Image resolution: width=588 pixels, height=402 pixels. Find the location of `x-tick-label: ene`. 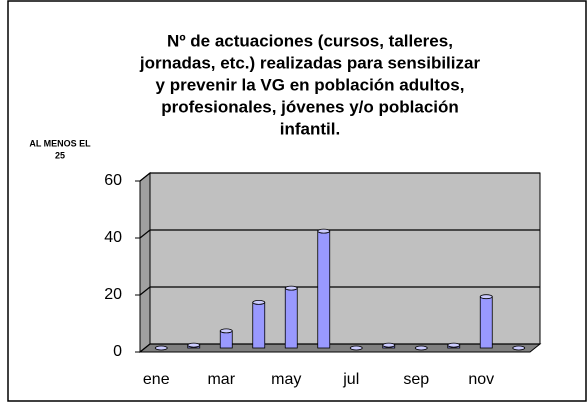

x-tick-label: ene is located at coordinates (156, 379).